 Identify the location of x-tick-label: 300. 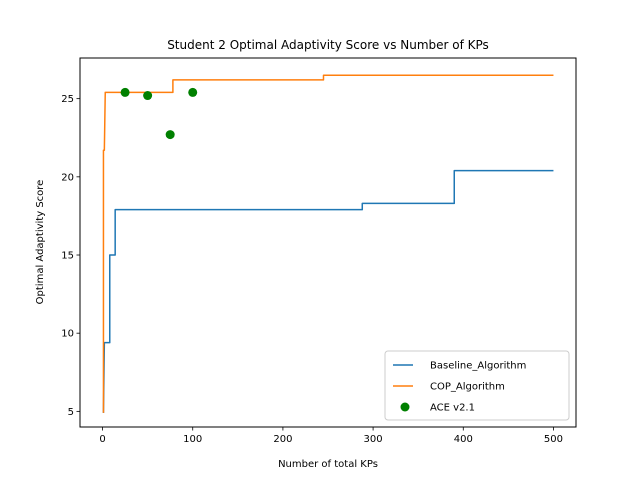
(373, 439).